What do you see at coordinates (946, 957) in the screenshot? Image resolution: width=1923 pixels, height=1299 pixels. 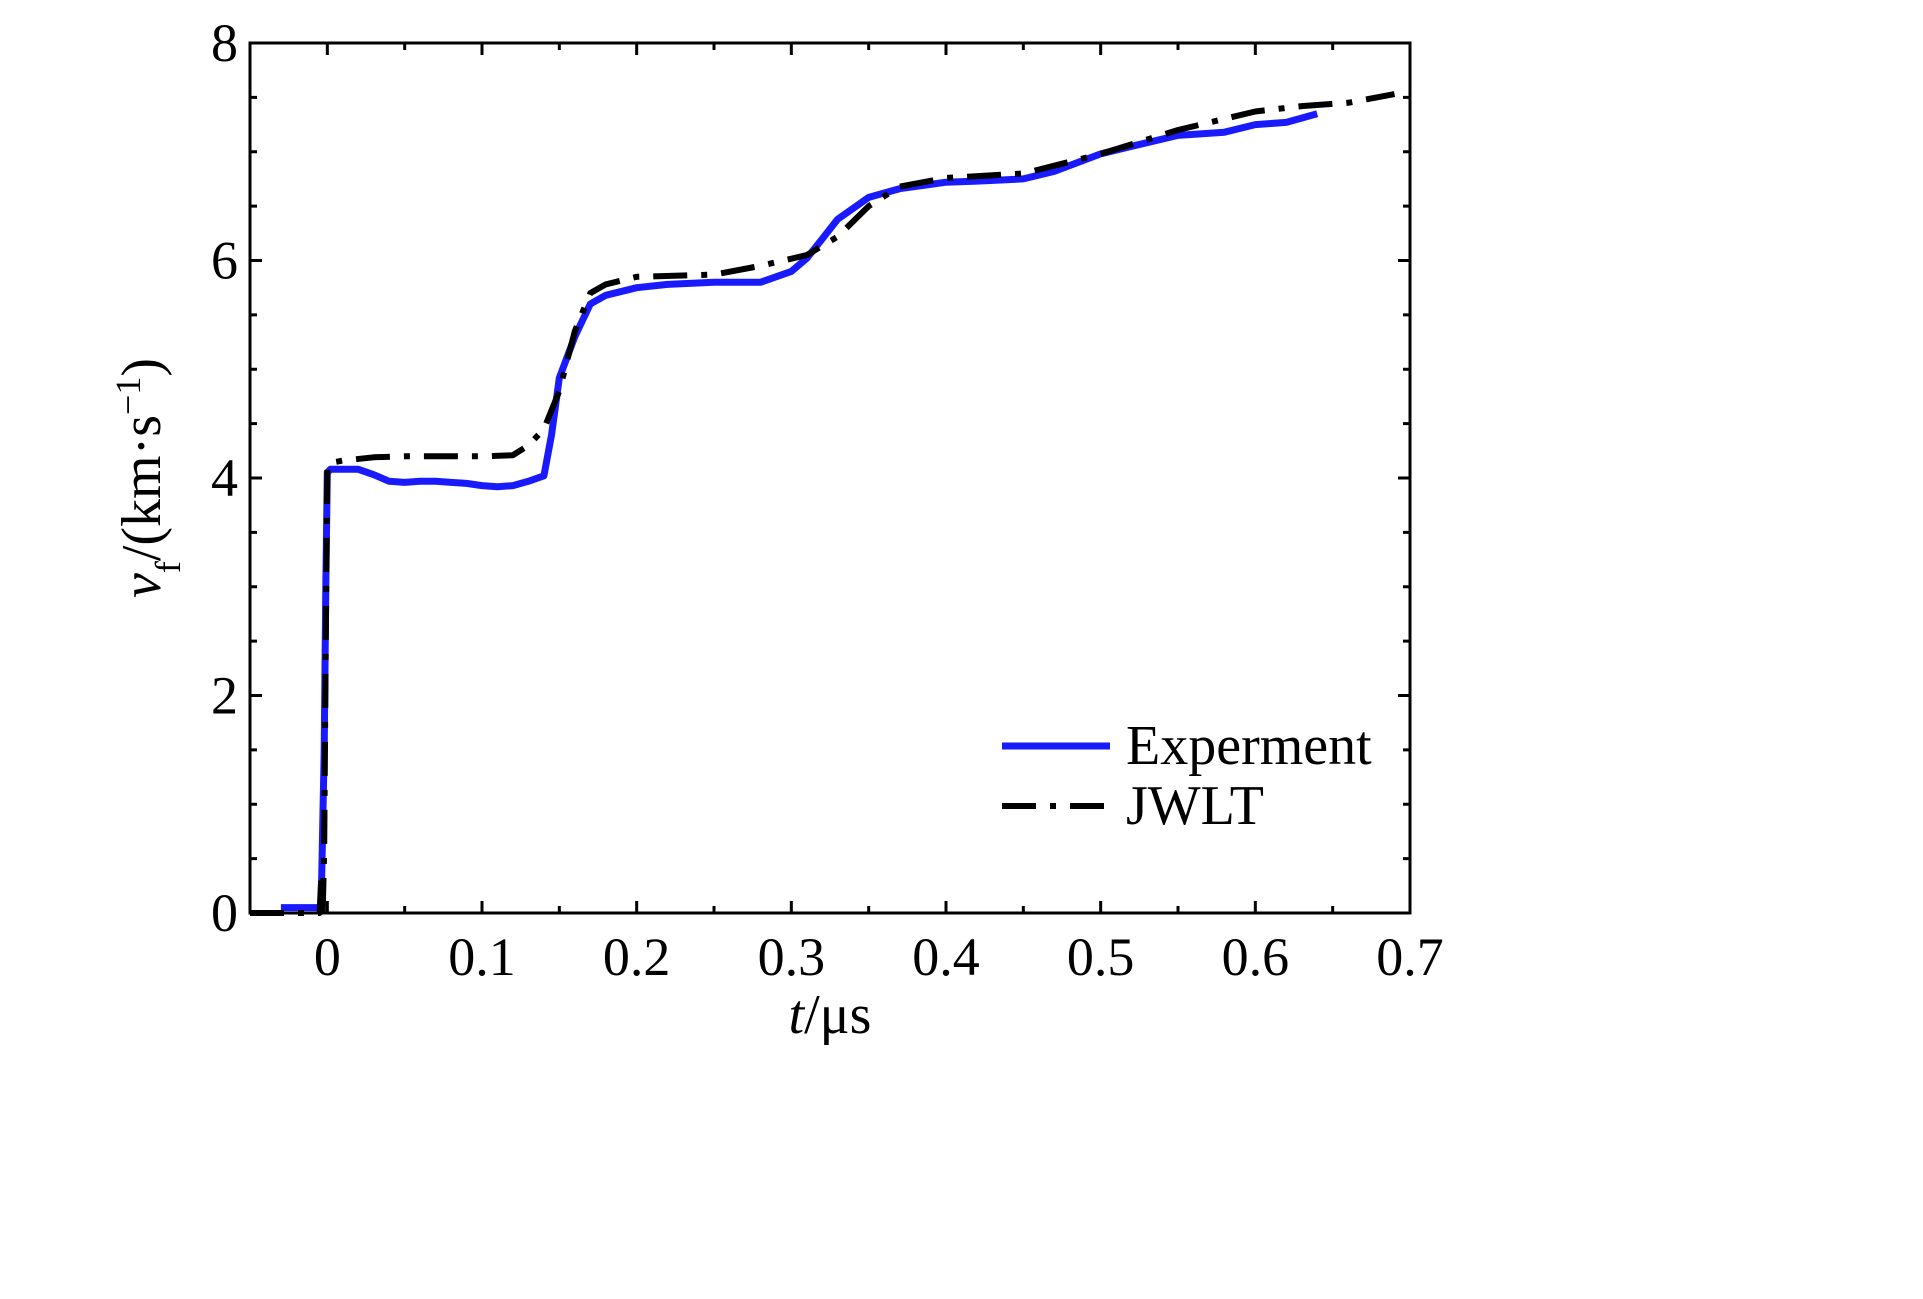 I see `x-tick-label: 0.4` at bounding box center [946, 957].